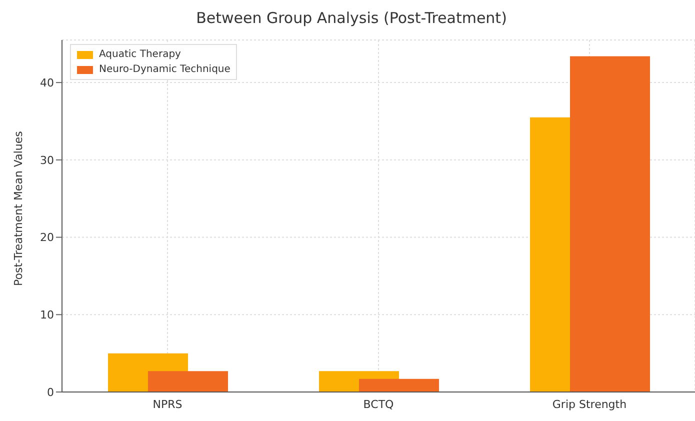  What do you see at coordinates (164, 70) in the screenshot?
I see `legend-label: Neuro-Dynamic Technique` at bounding box center [164, 70].